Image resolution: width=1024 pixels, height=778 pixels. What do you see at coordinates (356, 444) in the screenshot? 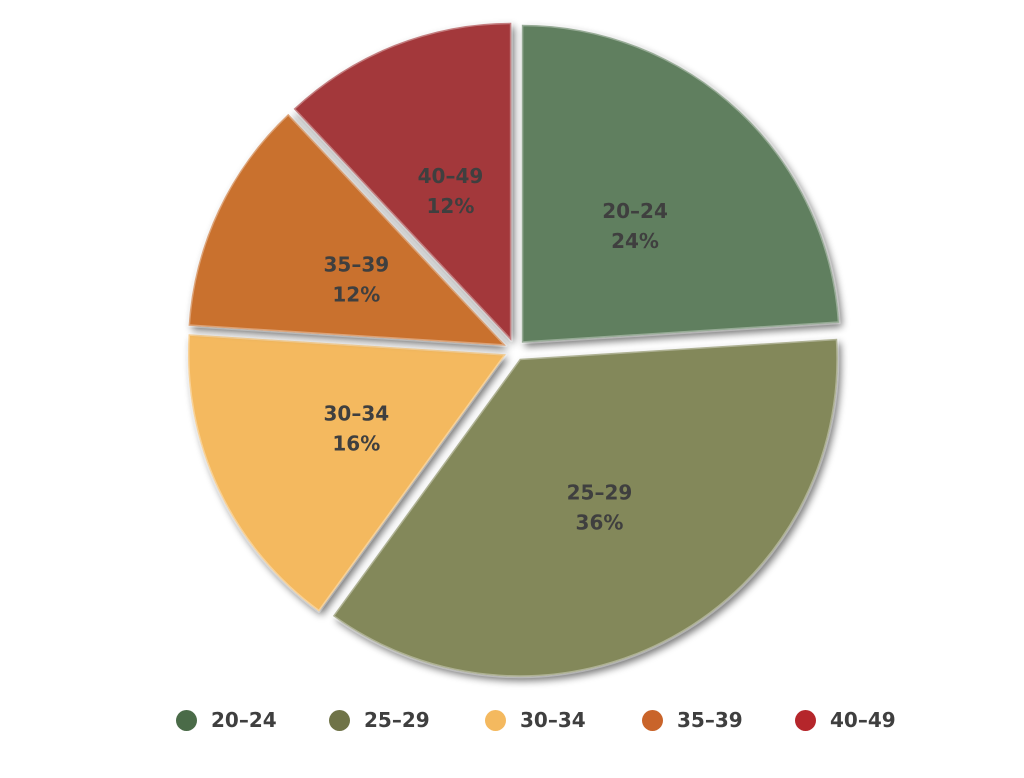
I see `slice-percent-label: 16%` at bounding box center [356, 444].